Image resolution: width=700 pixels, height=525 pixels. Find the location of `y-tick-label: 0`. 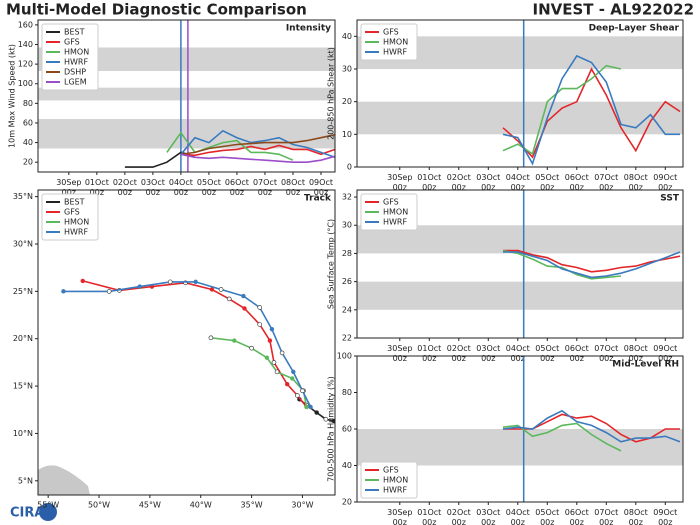

y-tick-label: 0 is located at coordinates (349, 167).